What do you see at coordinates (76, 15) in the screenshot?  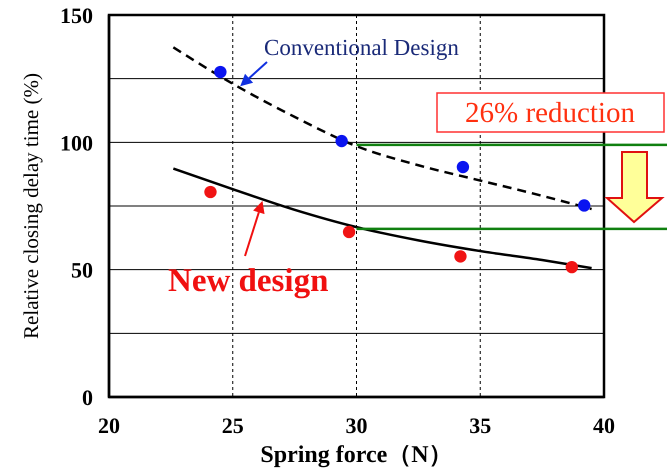 I see `y-tick-label: 150` at bounding box center [76, 15].